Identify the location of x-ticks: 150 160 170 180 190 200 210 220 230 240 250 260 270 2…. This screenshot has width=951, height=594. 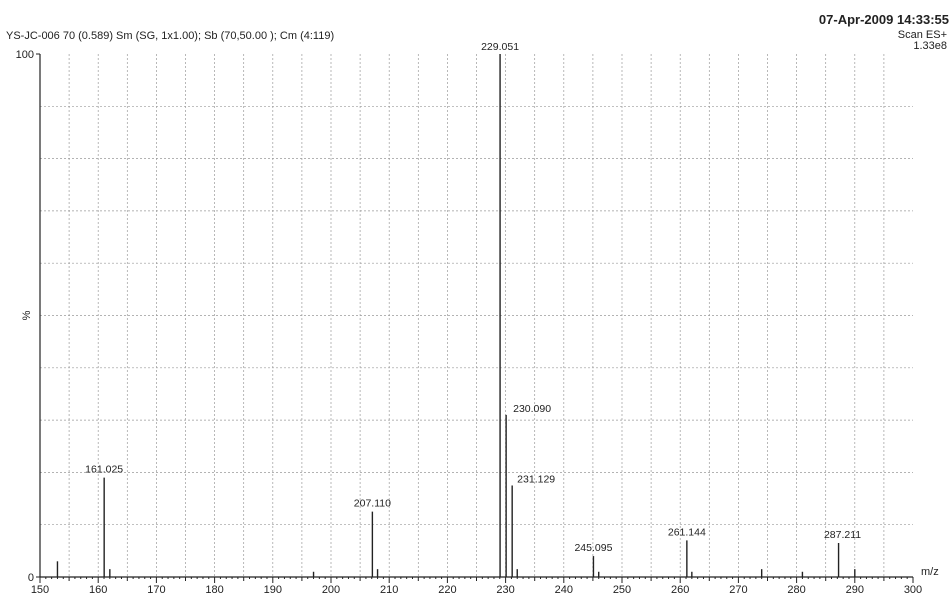
(476, 585).